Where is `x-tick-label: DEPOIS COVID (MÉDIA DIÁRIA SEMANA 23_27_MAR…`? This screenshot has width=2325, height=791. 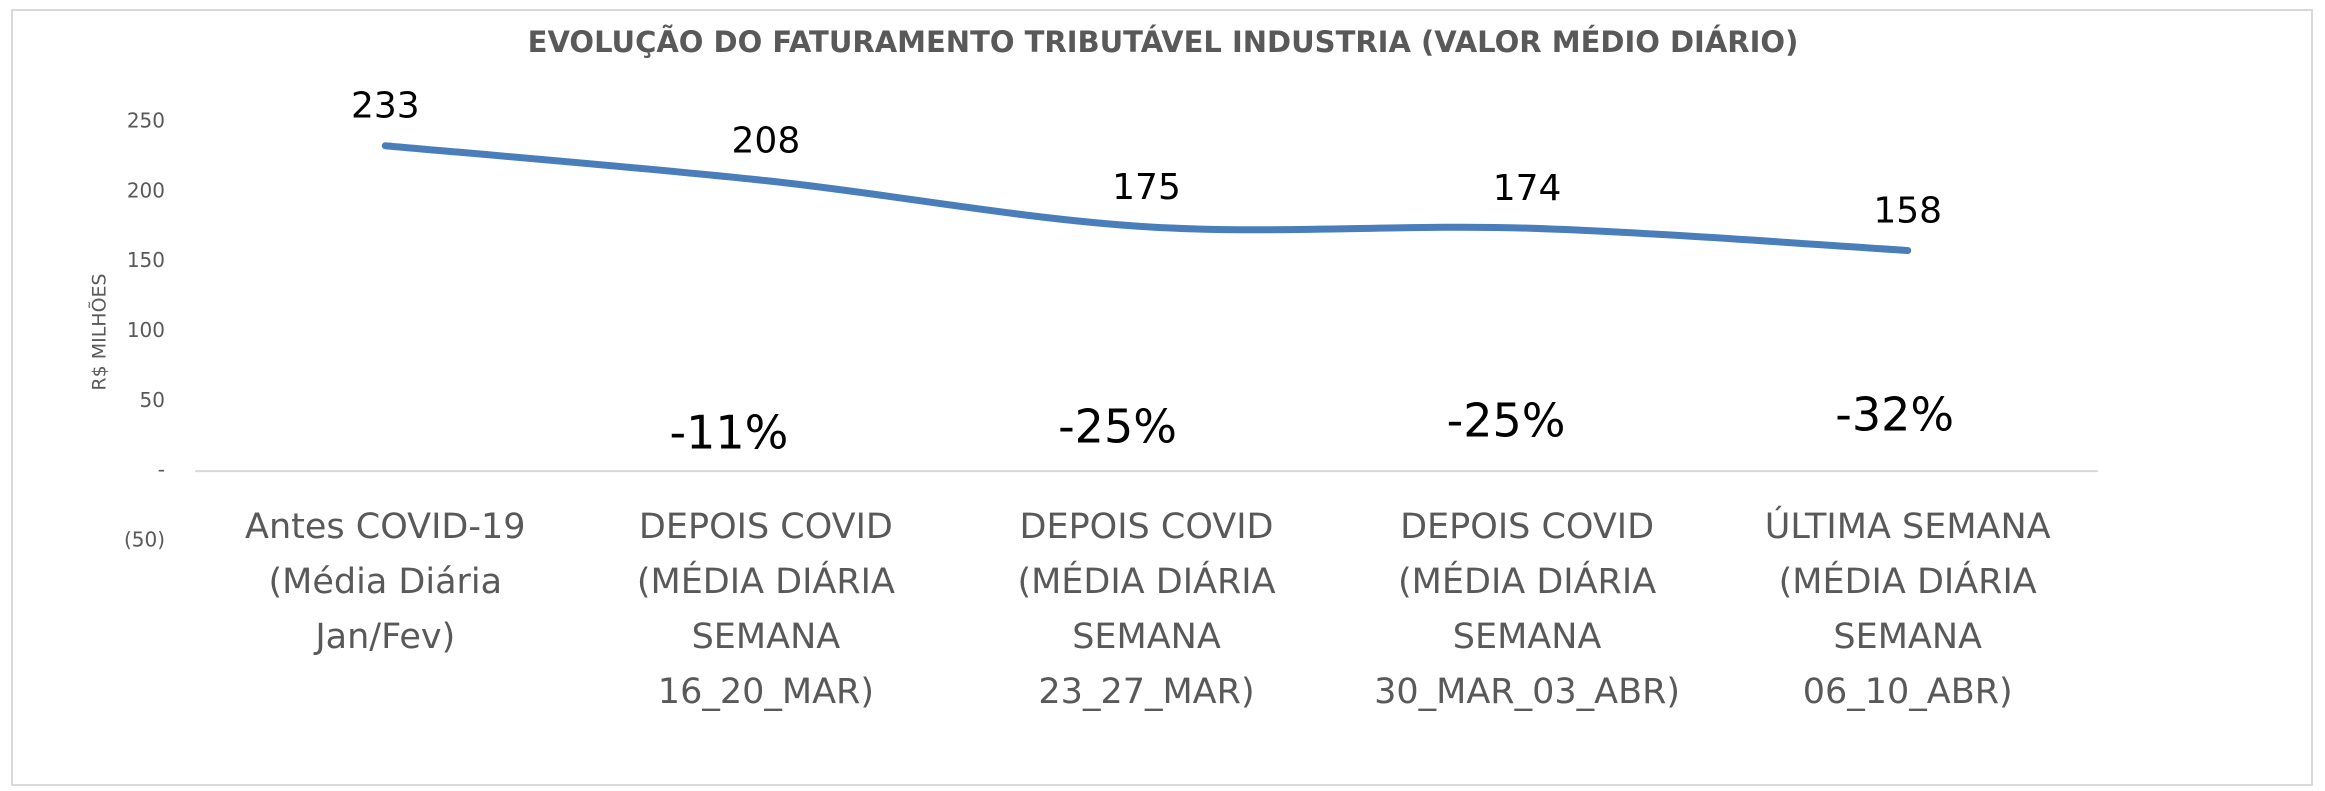
x-tick-label: DEPOIS COVID (MÉDIA DIÁRIA SEMANA 23_27_MAR… is located at coordinates (1146, 609).